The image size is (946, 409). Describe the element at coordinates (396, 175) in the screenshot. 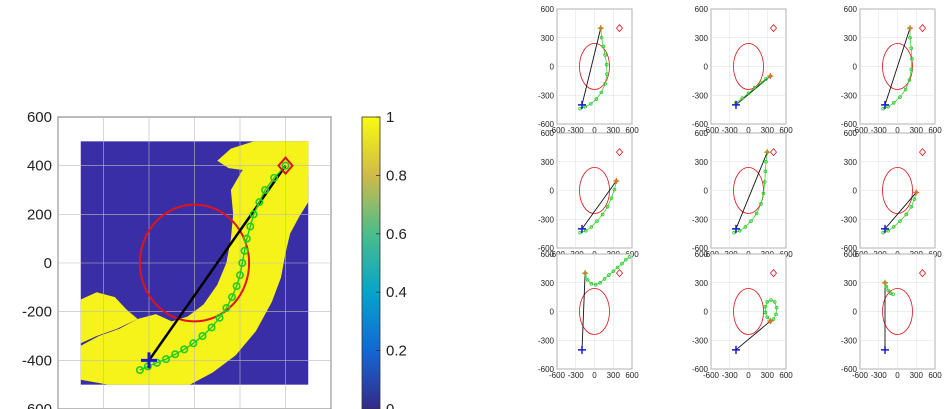

I see `colorbar-tick-label: 0.8` at that location.